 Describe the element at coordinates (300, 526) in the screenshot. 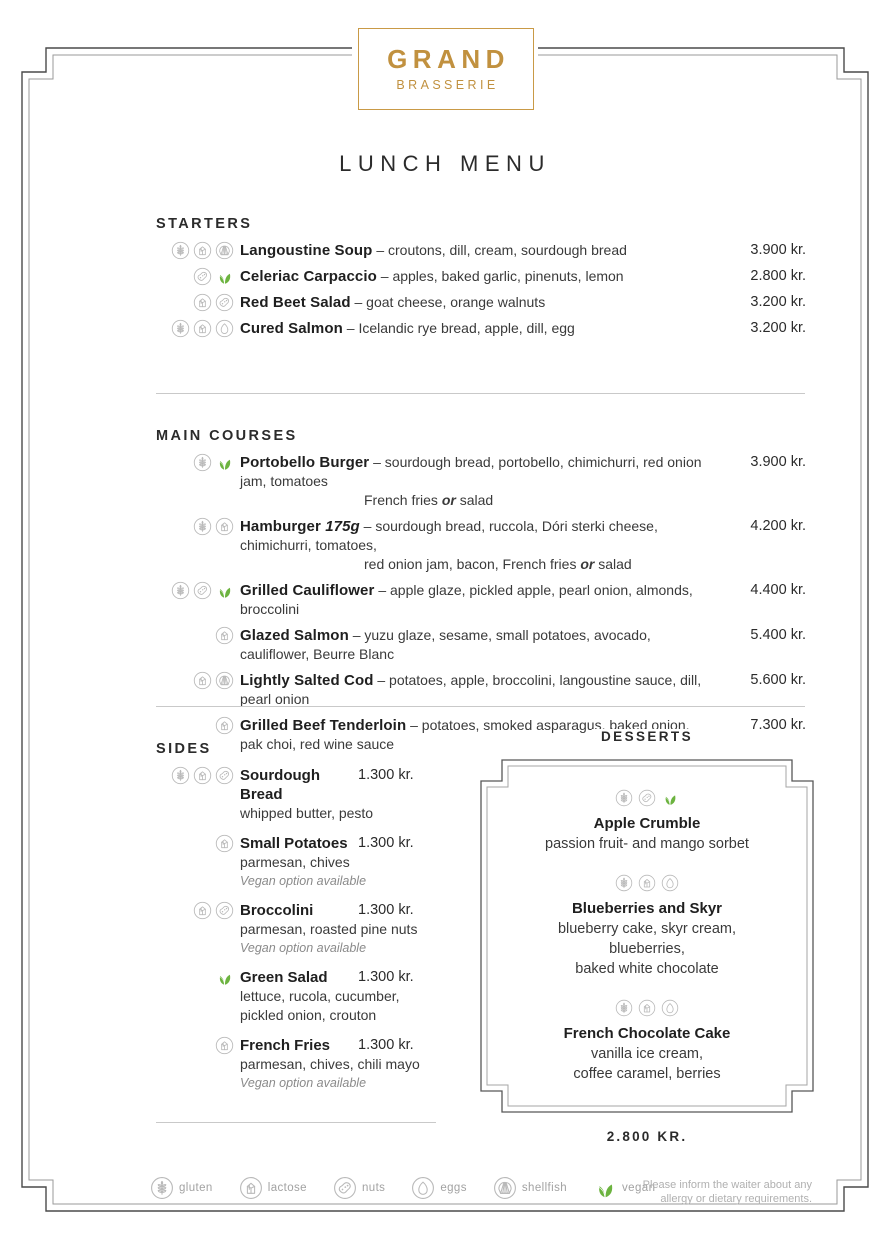

I see `menu-item-name: Hamburger 175g` at that location.